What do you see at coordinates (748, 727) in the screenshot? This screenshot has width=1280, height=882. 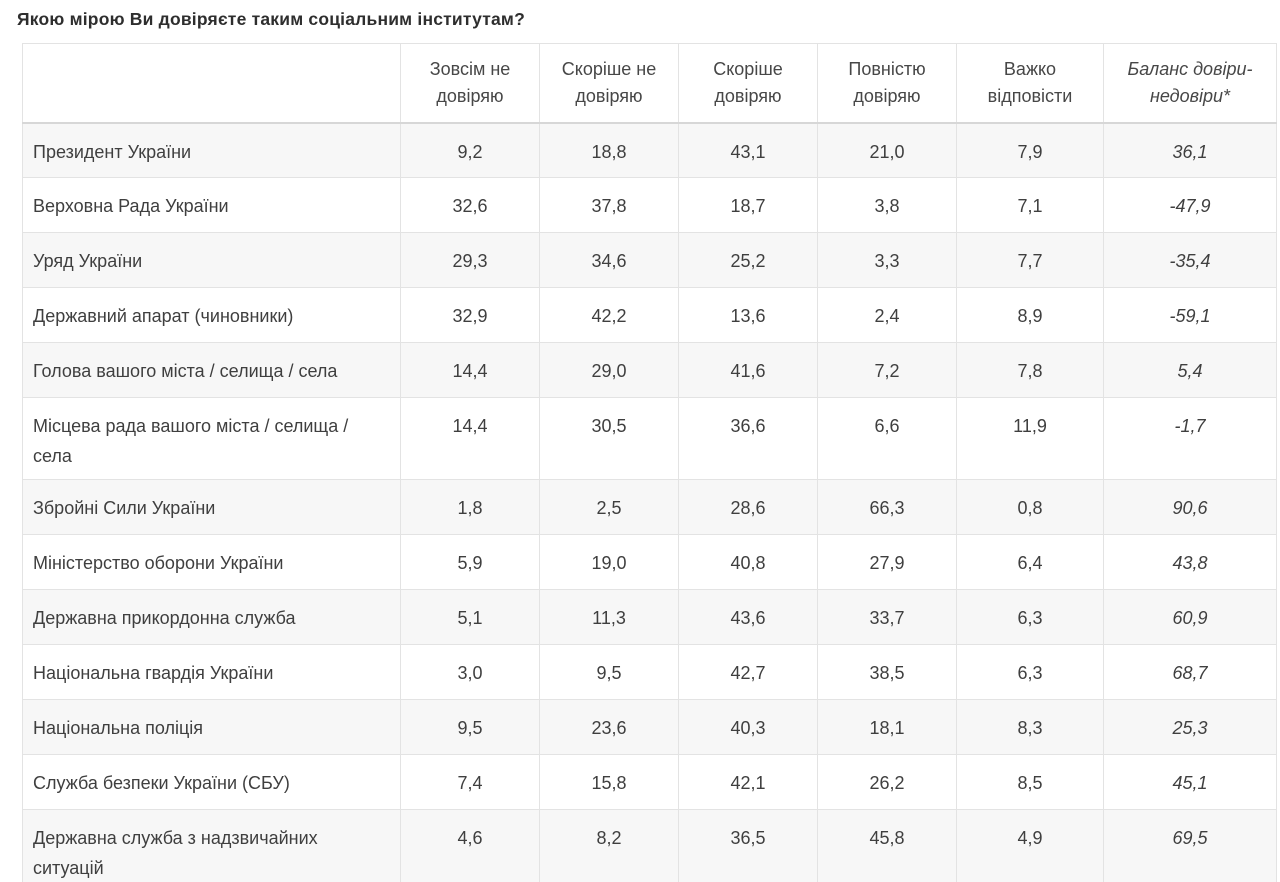 I see `cell-value: 40,3` at bounding box center [748, 727].